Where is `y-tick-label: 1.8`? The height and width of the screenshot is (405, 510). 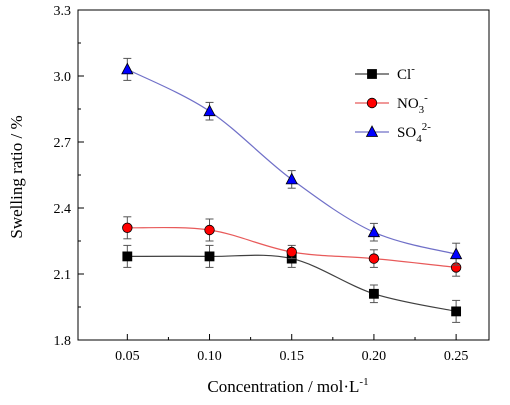
y-tick-label: 1.8 is located at coordinates (63, 341).